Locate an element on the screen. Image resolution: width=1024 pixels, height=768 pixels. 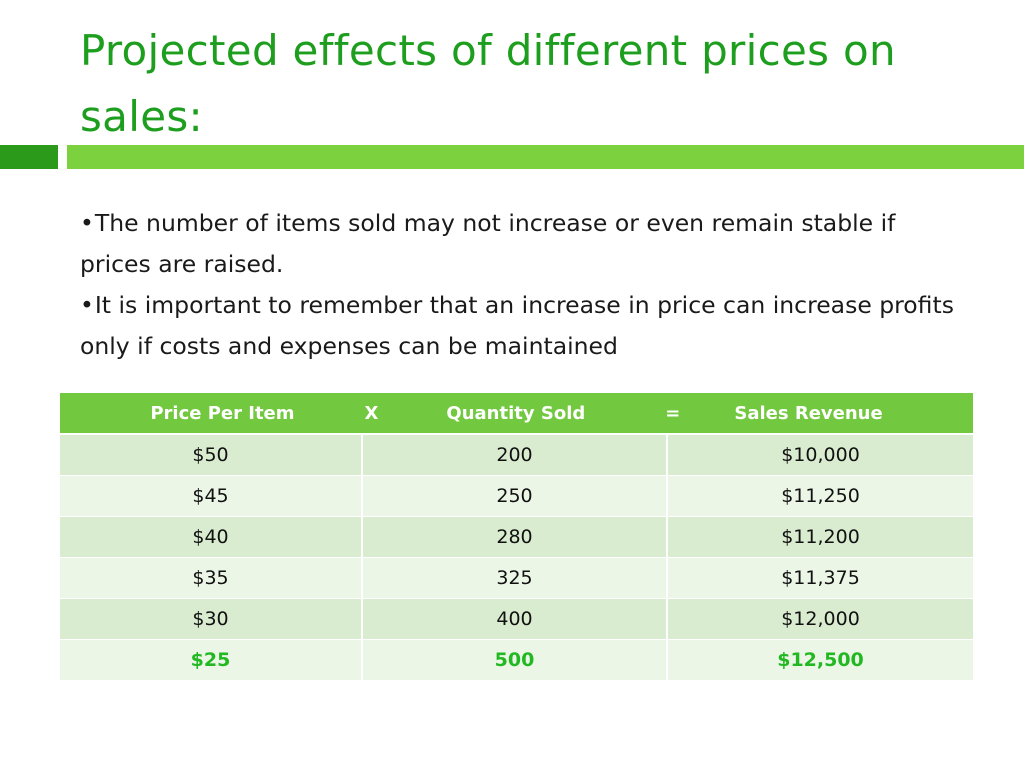
revenue-cell: $11,375 is located at coordinates (821, 578).